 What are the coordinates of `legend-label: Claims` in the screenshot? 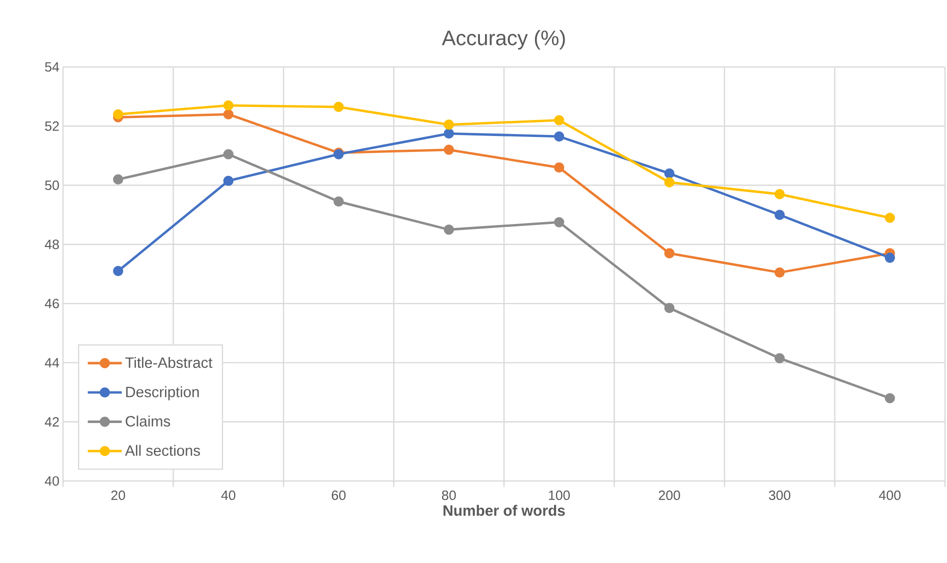 It's located at (148, 421).